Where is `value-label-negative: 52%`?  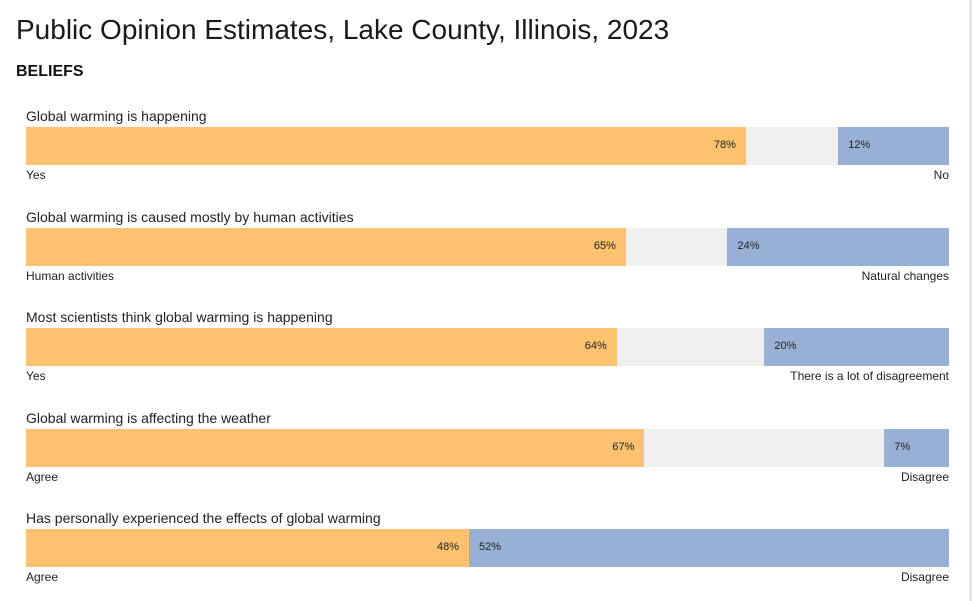 value-label-negative: 52% is located at coordinates (490, 547).